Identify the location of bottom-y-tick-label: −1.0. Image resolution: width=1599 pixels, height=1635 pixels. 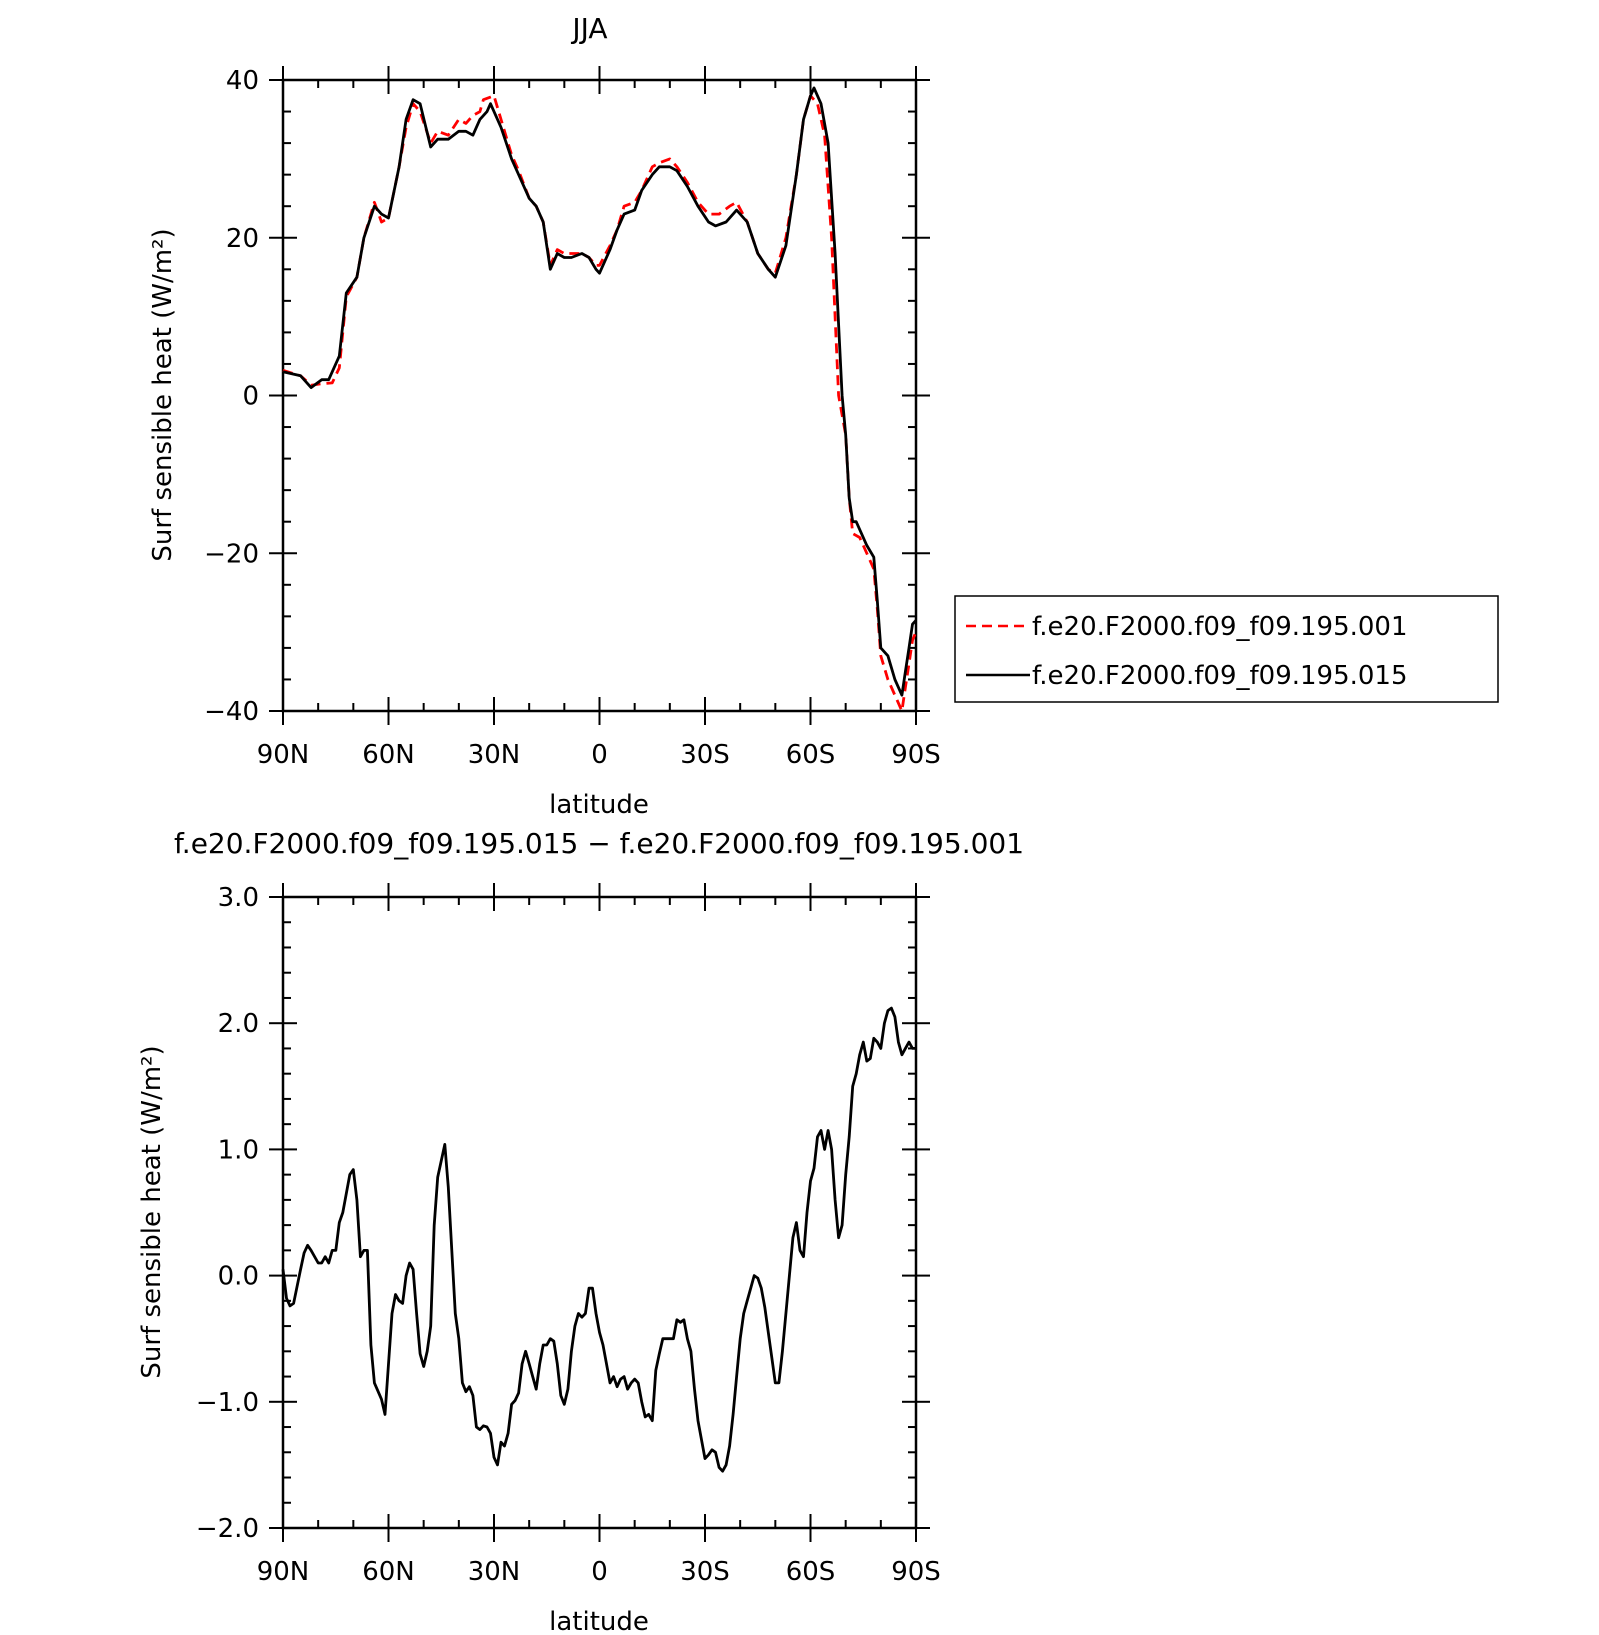
(227, 1403).